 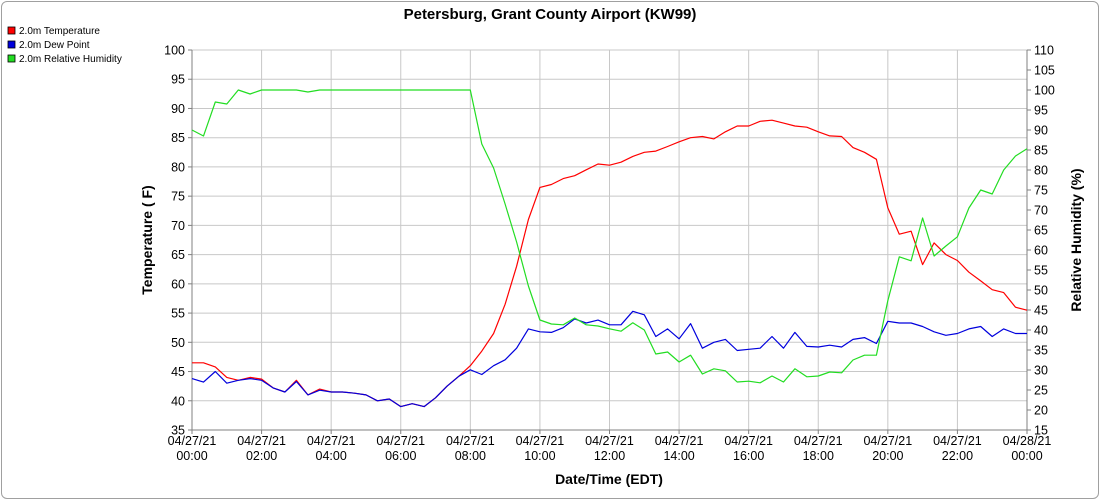 I want to click on y-right-tick-label: 90, so click(x=1041, y=131).